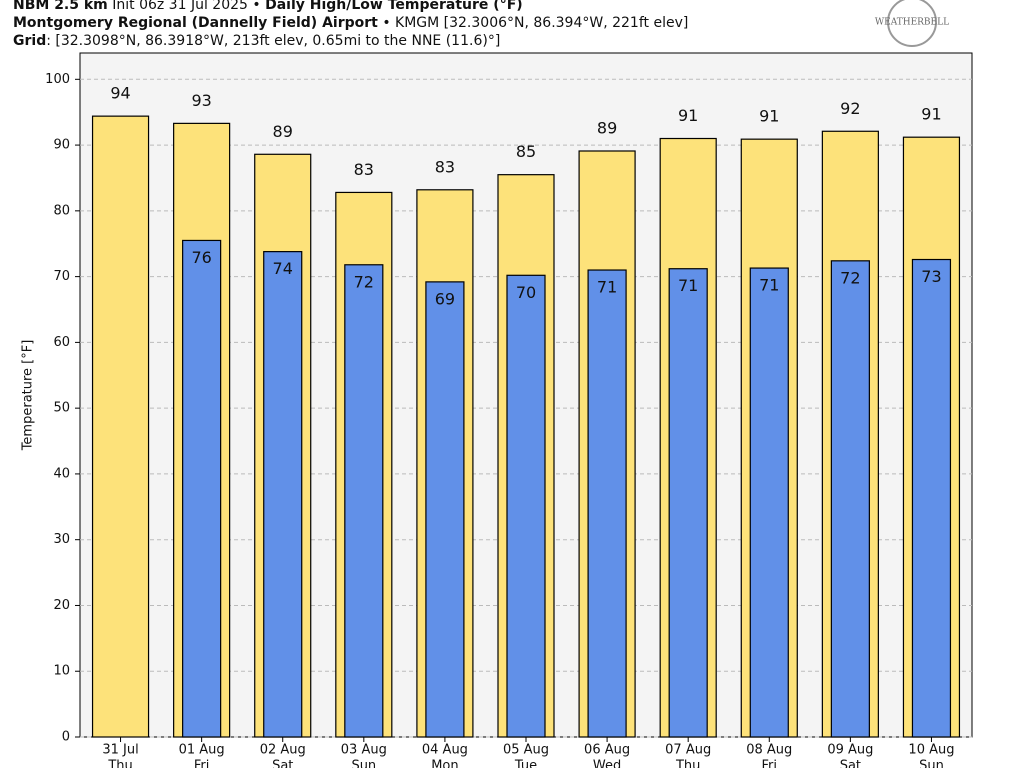 This screenshot has height=768, width=1024. I want to click on value-label: 93, so click(201, 100).